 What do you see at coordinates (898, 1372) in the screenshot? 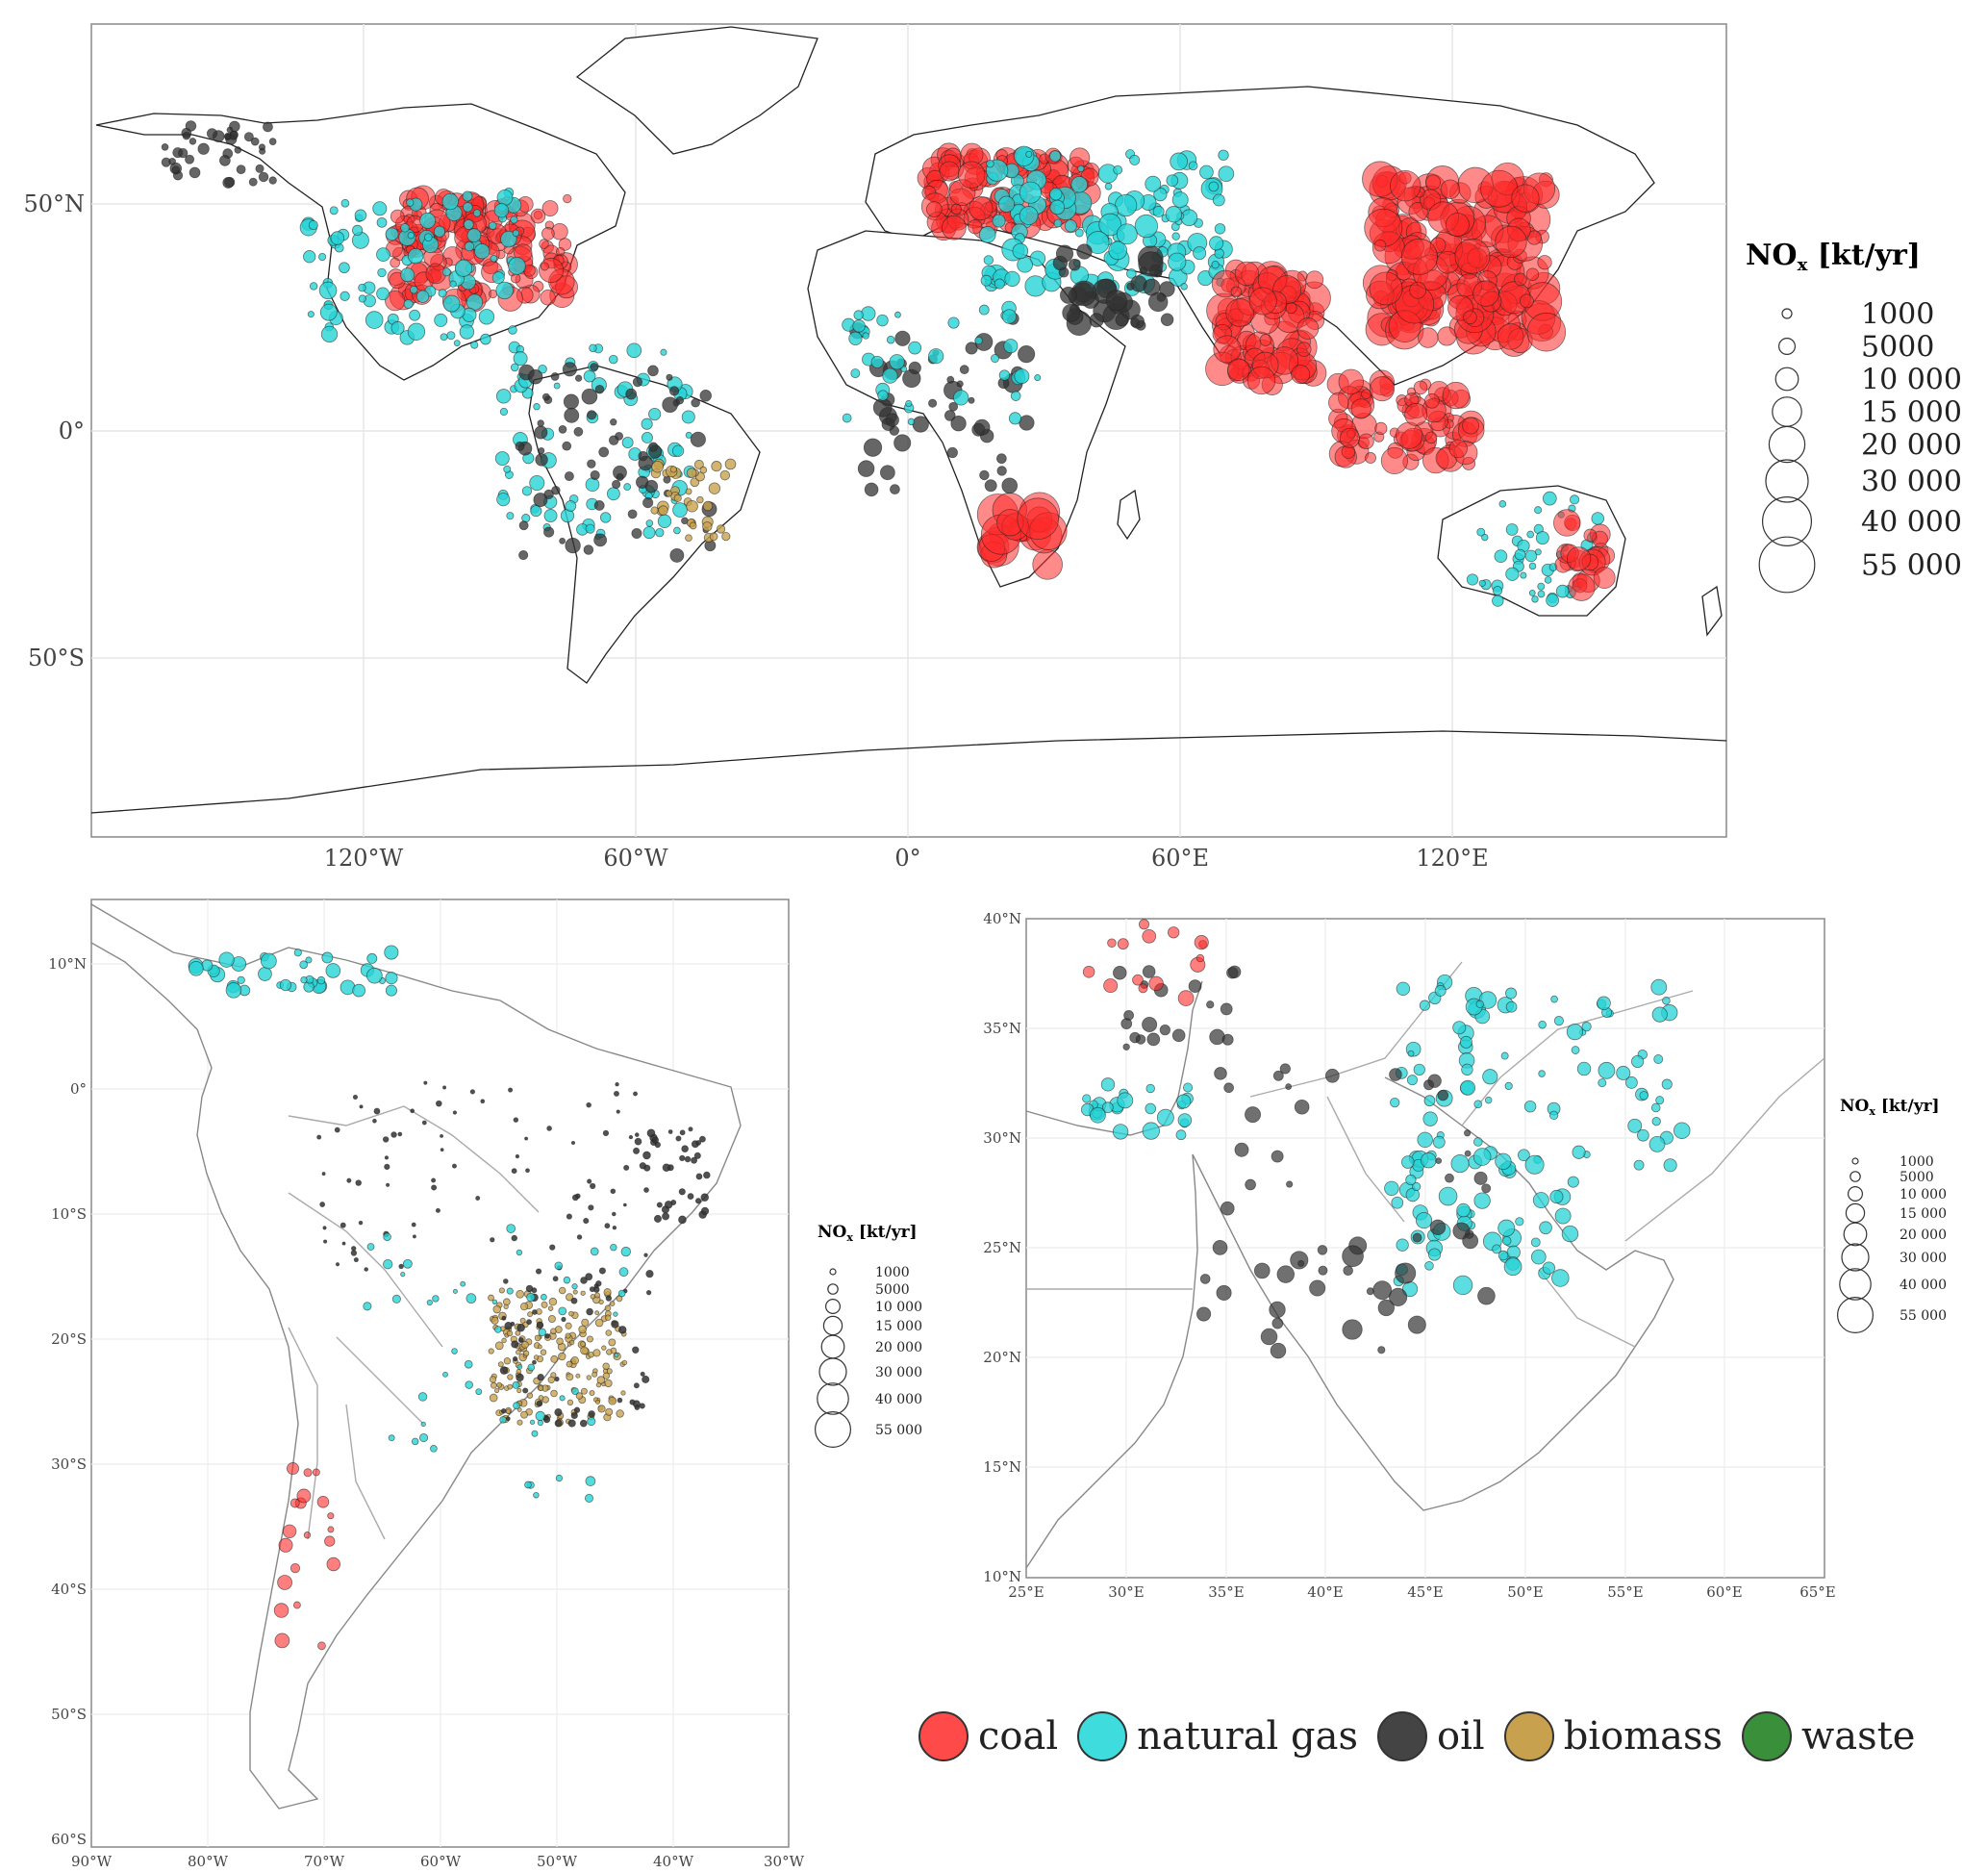
I see `size-legend-label: 30 000` at bounding box center [898, 1372].